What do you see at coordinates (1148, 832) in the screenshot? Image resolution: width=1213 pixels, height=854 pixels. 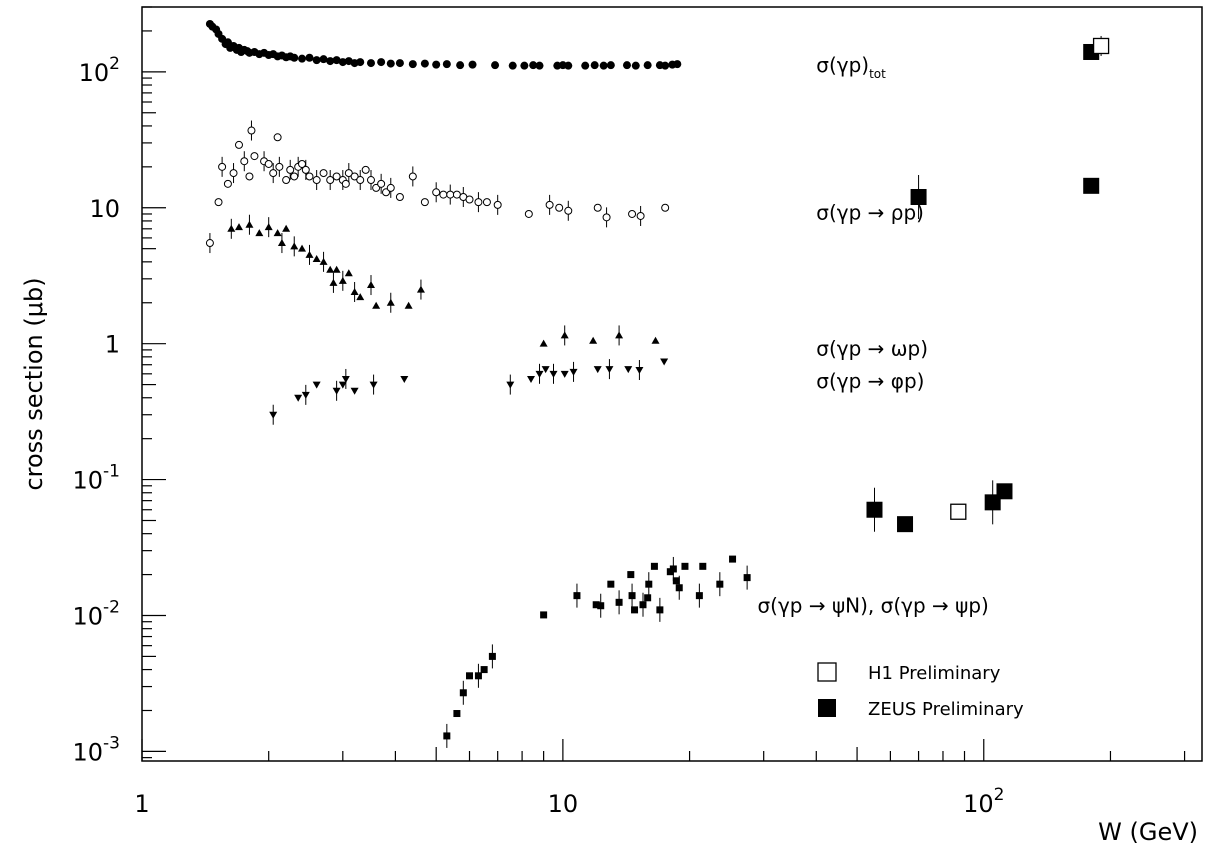 I see `x-axis-label: W (GeV)` at bounding box center [1148, 832].